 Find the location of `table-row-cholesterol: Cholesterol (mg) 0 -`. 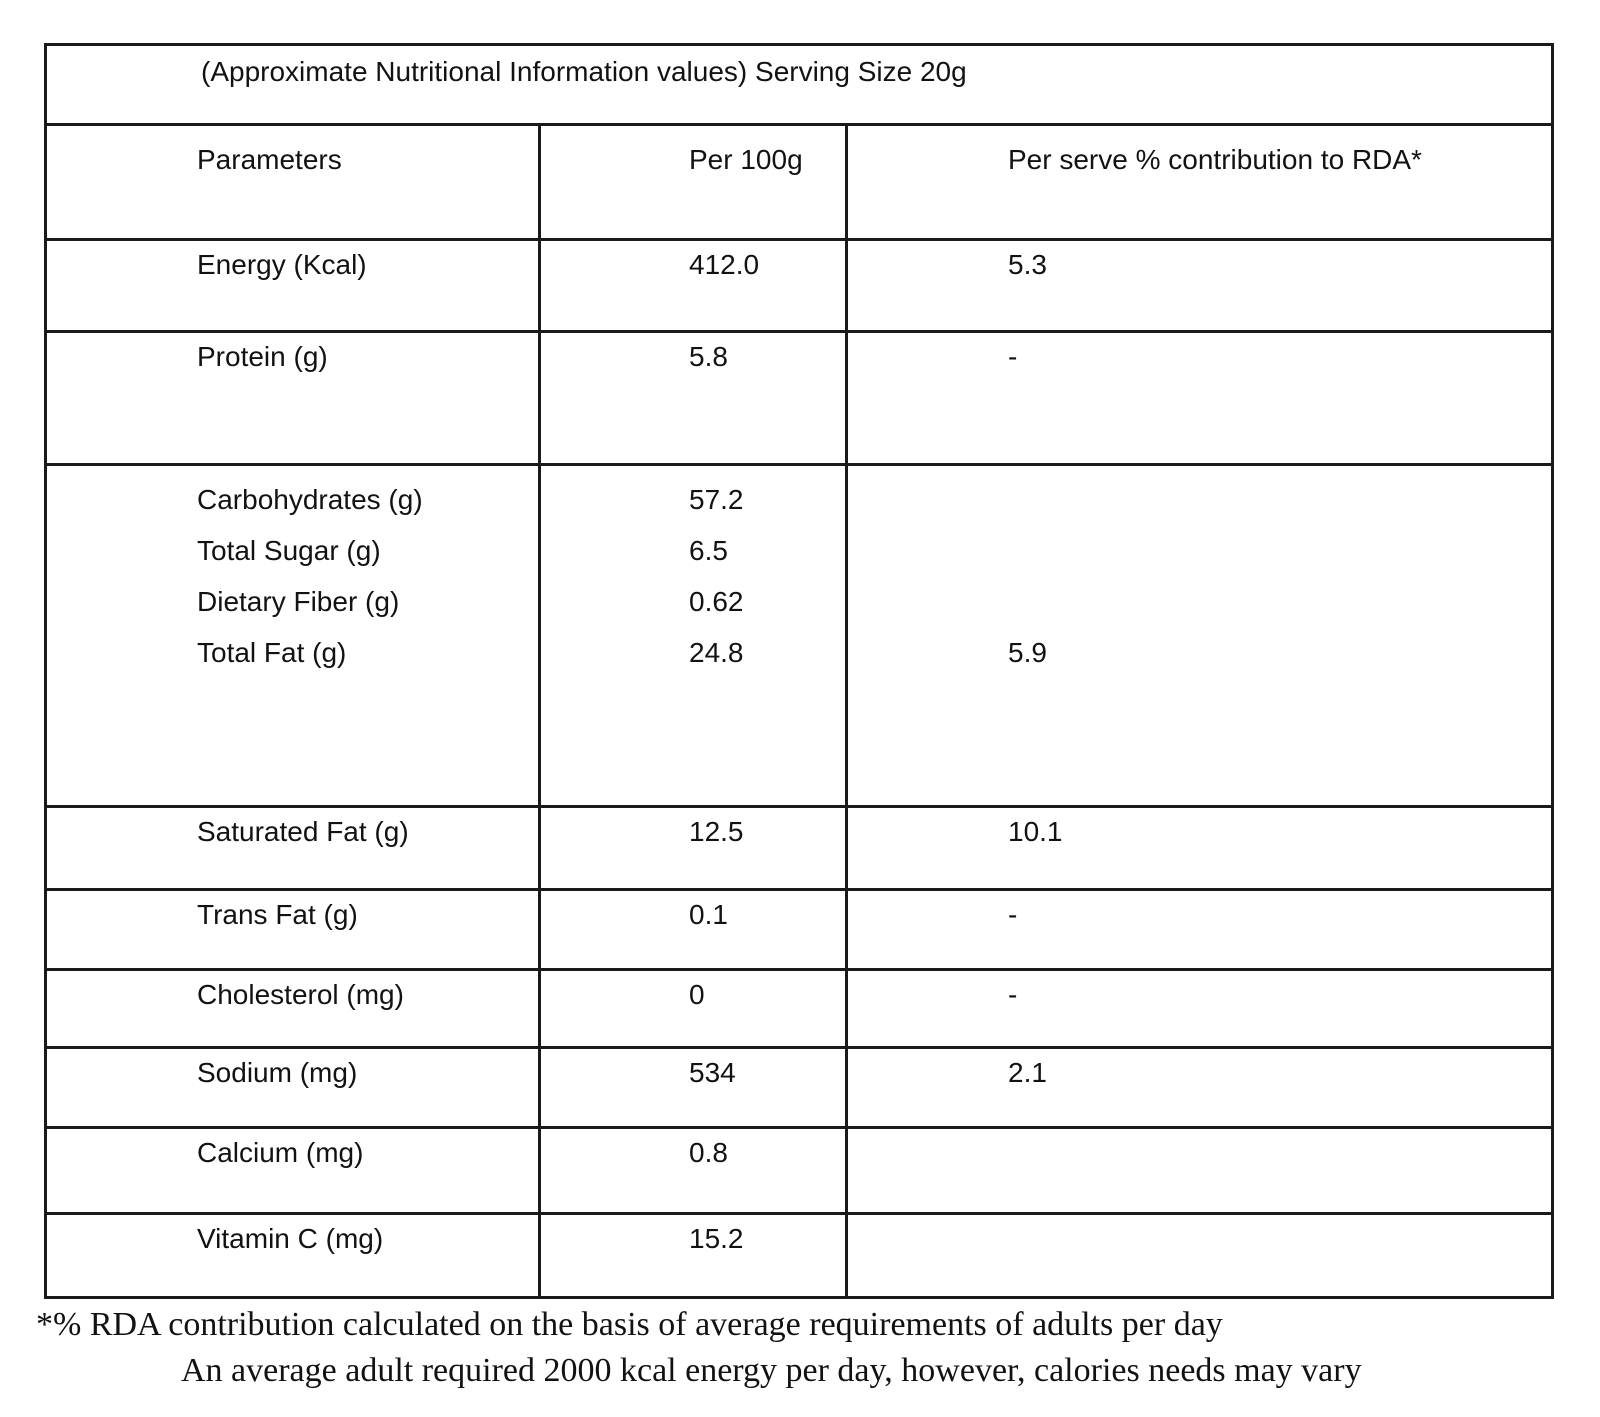

table-row-cholesterol: Cholesterol (mg) 0 - is located at coordinates (799, 1008).